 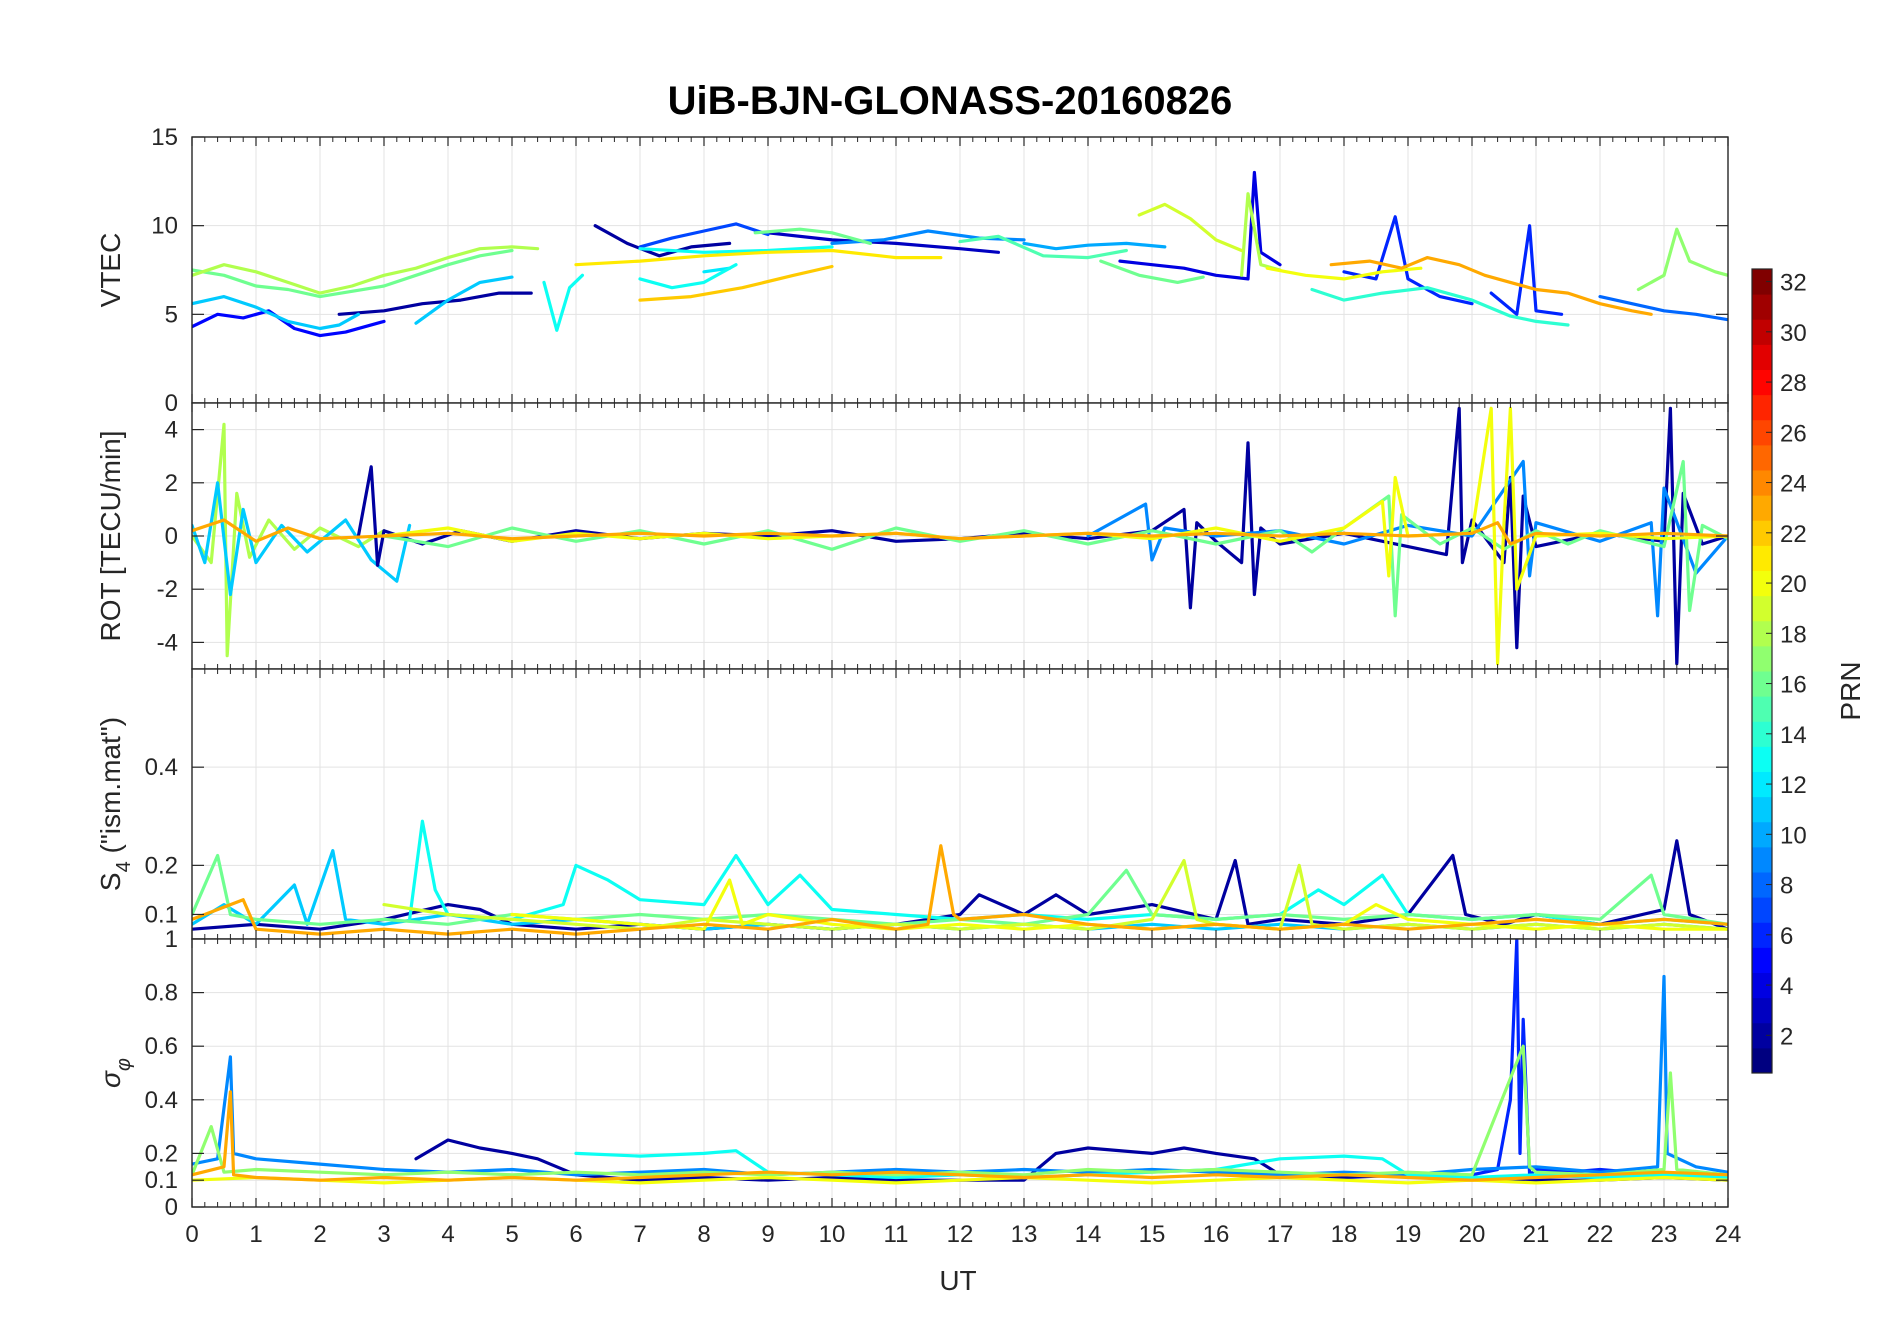 I want to click on x-tick-label: 15, so click(x=1152, y=1234).